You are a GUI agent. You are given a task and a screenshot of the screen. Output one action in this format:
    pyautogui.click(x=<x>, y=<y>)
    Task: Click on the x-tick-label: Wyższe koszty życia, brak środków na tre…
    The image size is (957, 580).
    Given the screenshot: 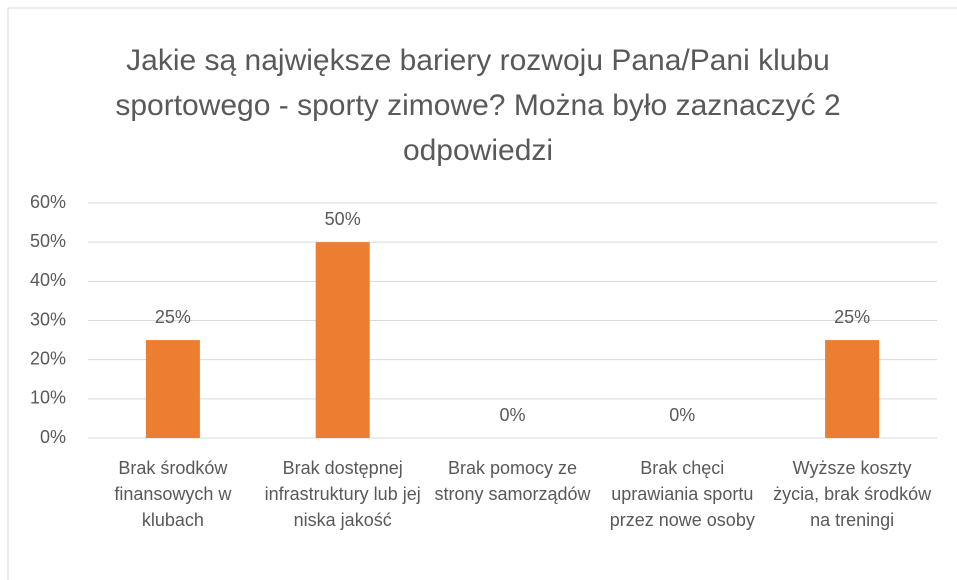 What is the action you would take?
    pyautogui.click(x=852, y=494)
    